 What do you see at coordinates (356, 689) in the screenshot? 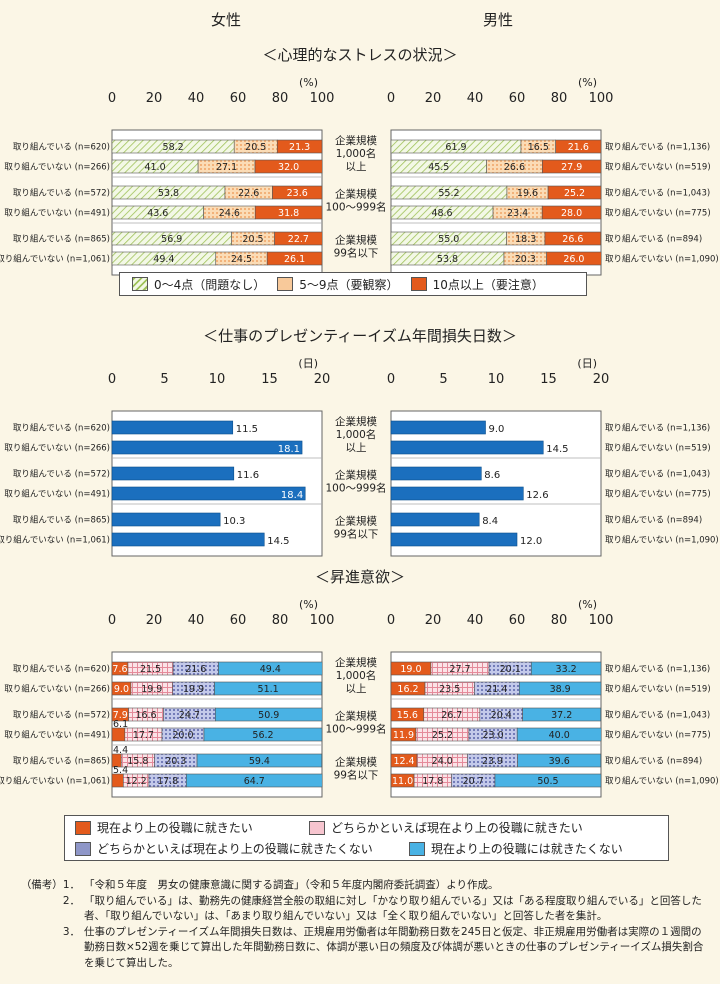
I see `size-group-label: 以上` at bounding box center [356, 689].